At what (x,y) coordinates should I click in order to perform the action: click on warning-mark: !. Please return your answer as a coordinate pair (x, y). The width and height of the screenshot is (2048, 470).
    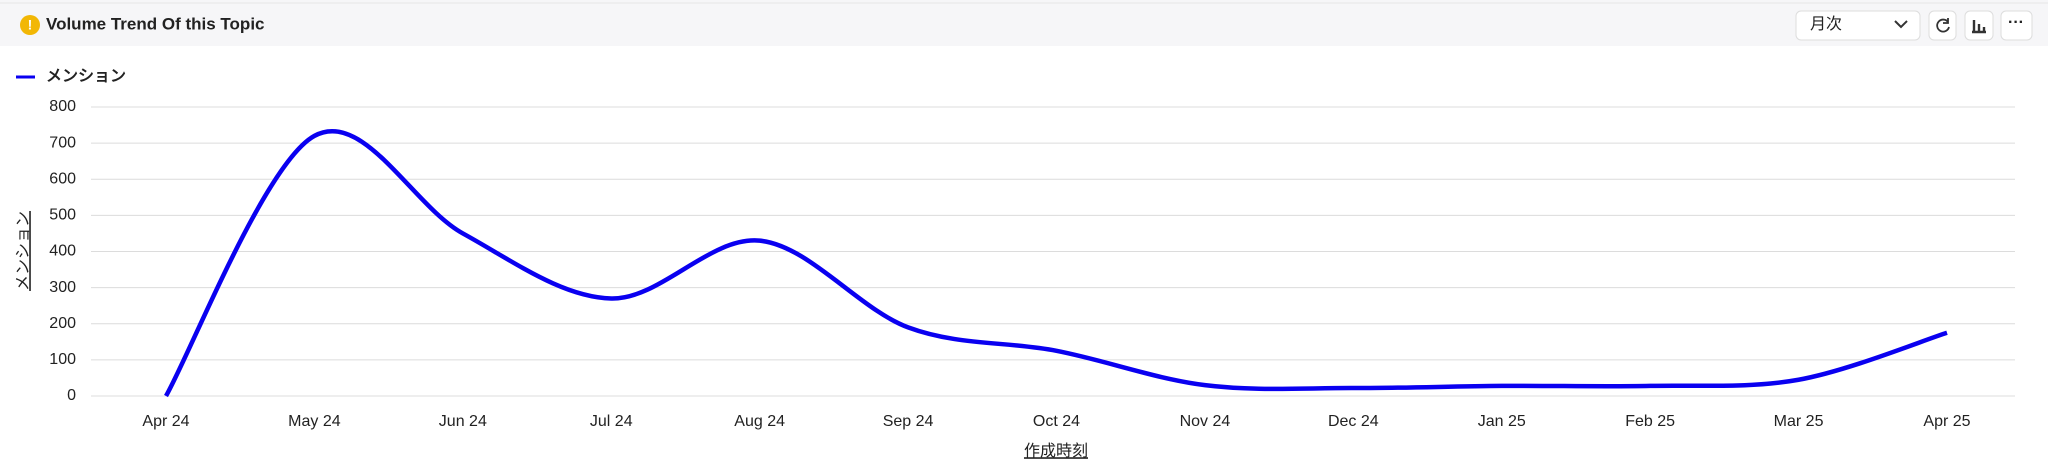
    Looking at the image, I should click on (30, 25).